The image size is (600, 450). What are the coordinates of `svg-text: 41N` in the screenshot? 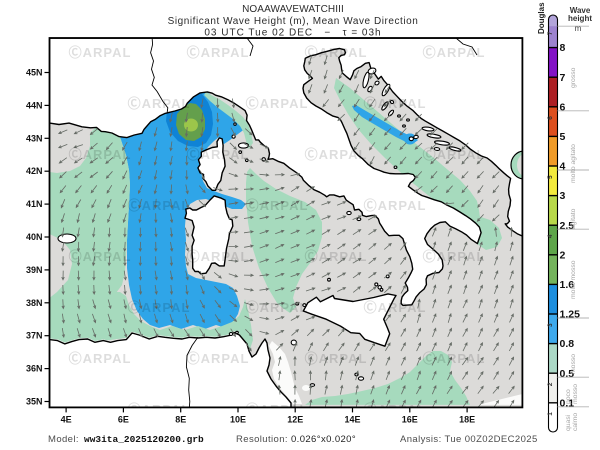 It's located at (34, 204).